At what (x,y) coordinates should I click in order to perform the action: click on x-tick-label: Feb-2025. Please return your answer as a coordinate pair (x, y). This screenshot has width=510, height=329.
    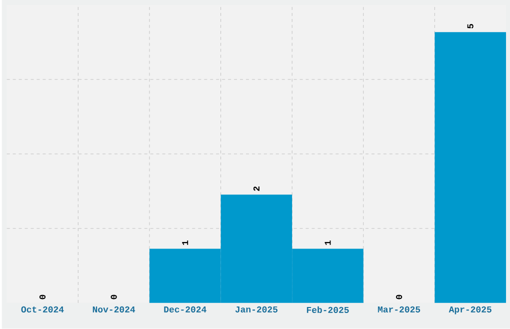
    Looking at the image, I should click on (327, 310).